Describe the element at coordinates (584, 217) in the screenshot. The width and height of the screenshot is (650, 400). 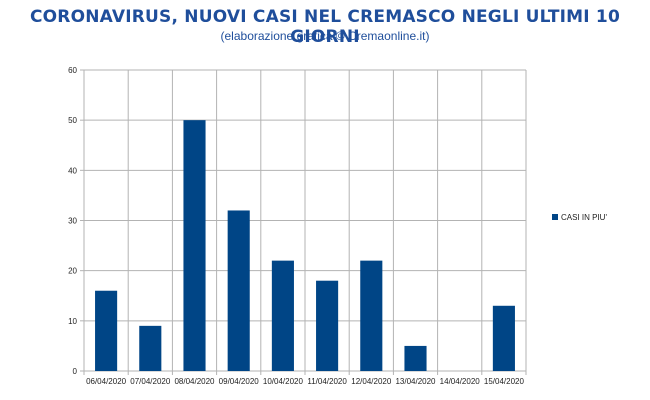
I see `legend-label: CASI IN PIU'` at that location.